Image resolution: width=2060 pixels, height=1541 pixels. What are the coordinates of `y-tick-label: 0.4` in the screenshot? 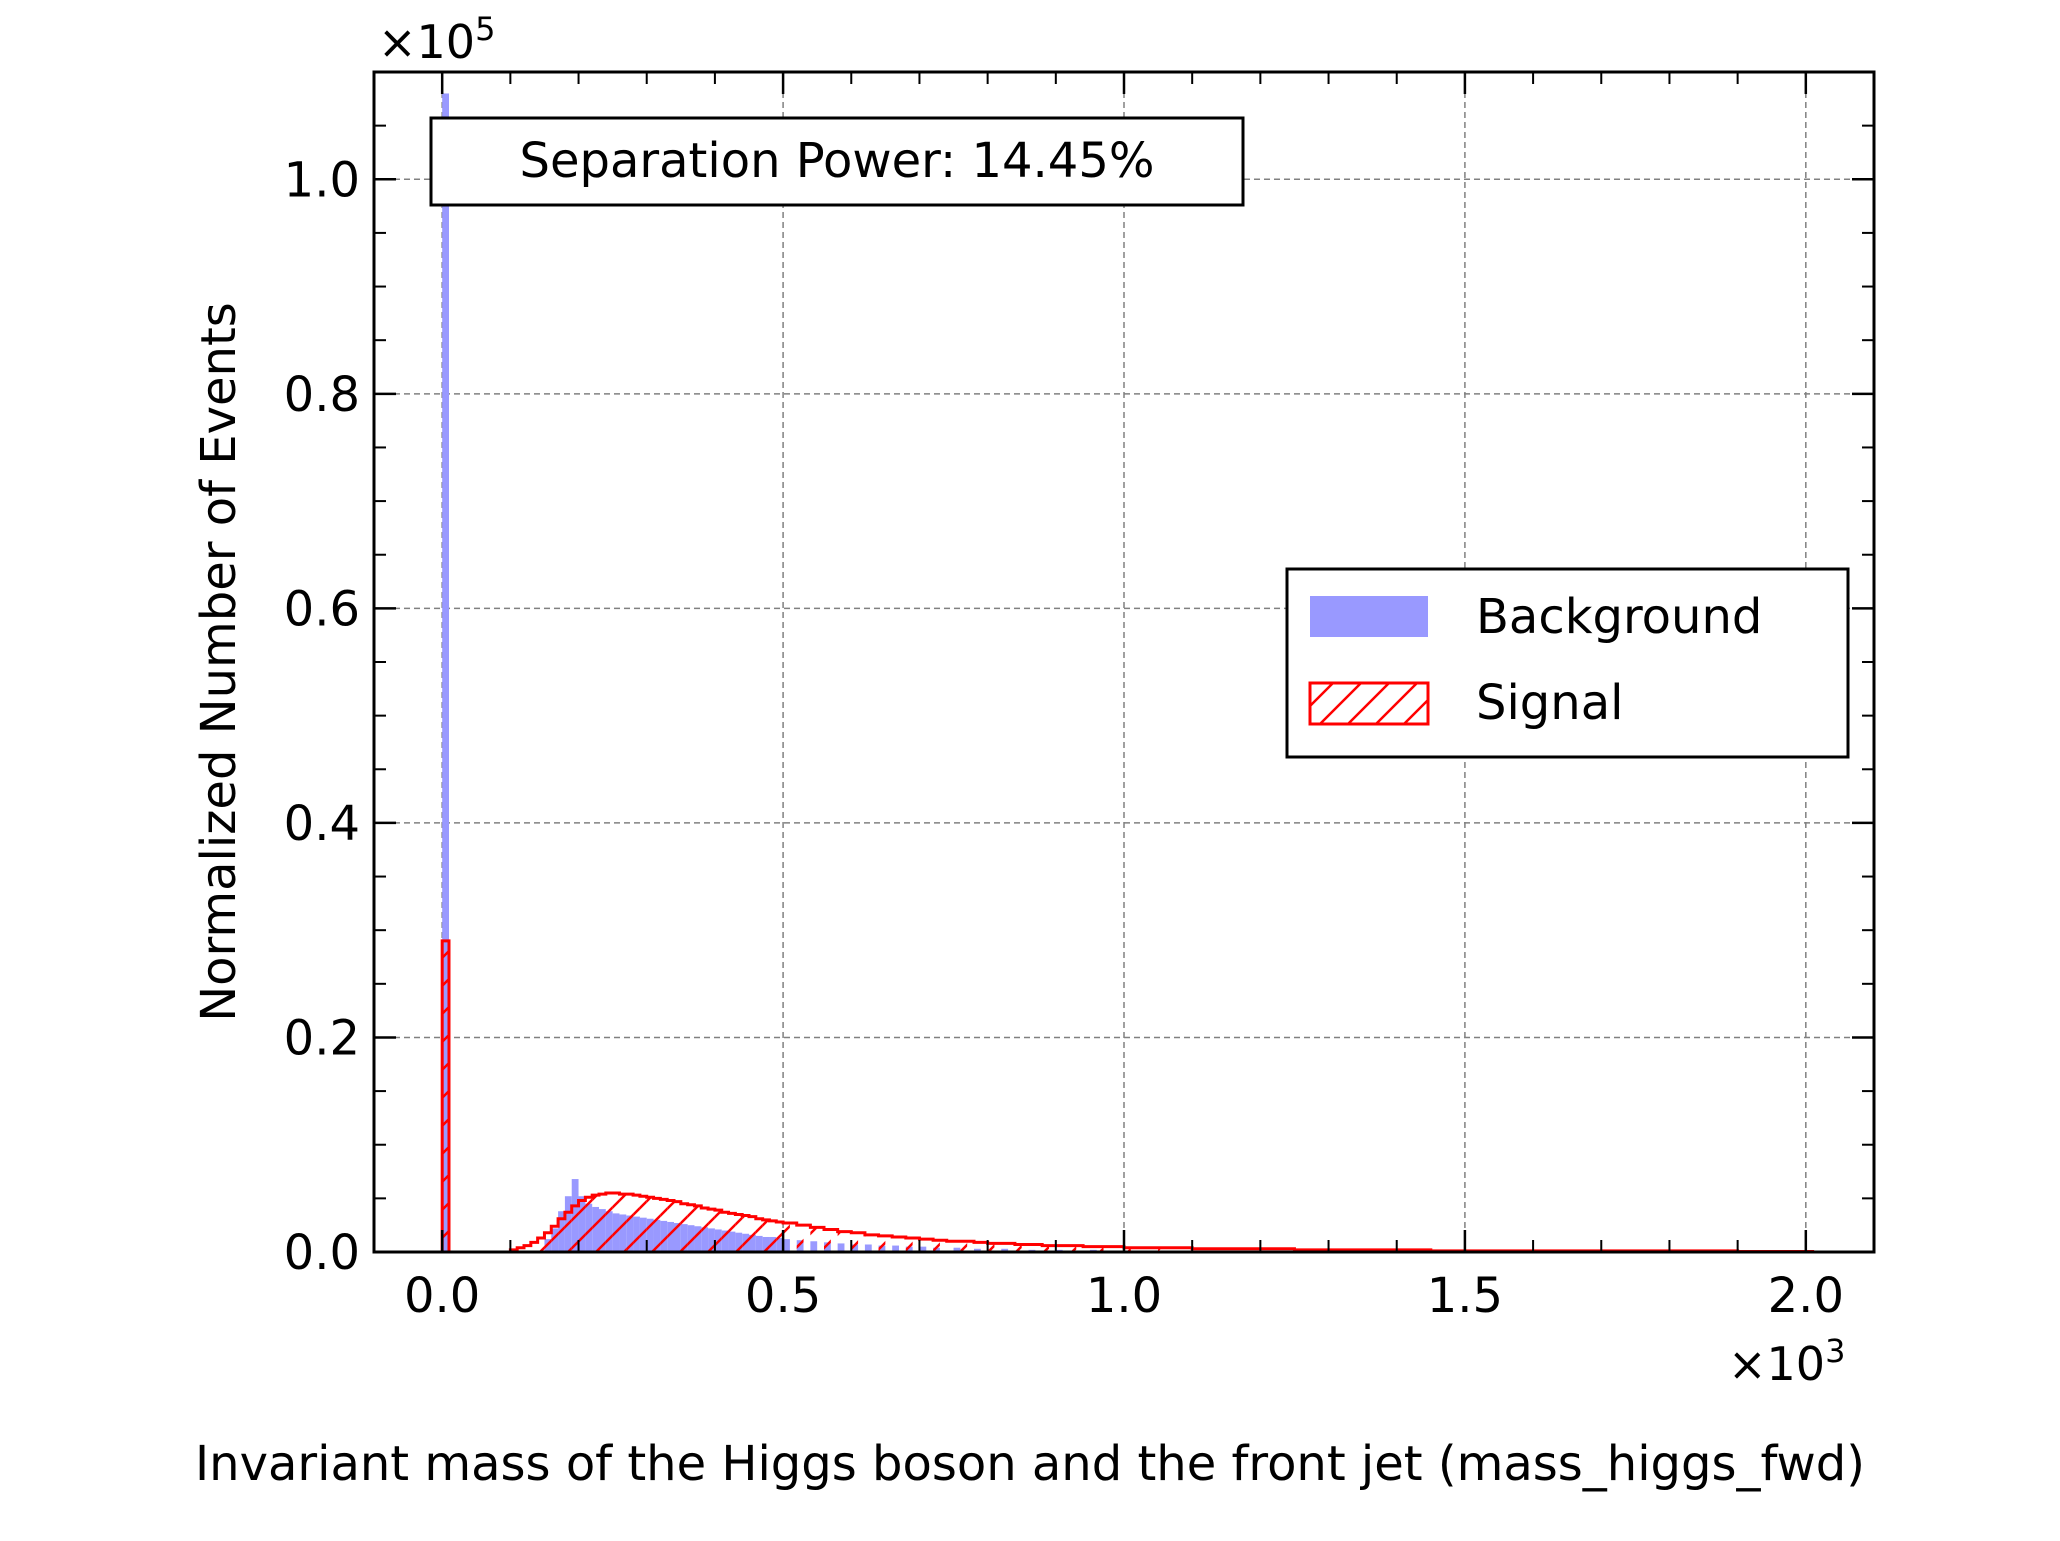 It's located at (322, 824).